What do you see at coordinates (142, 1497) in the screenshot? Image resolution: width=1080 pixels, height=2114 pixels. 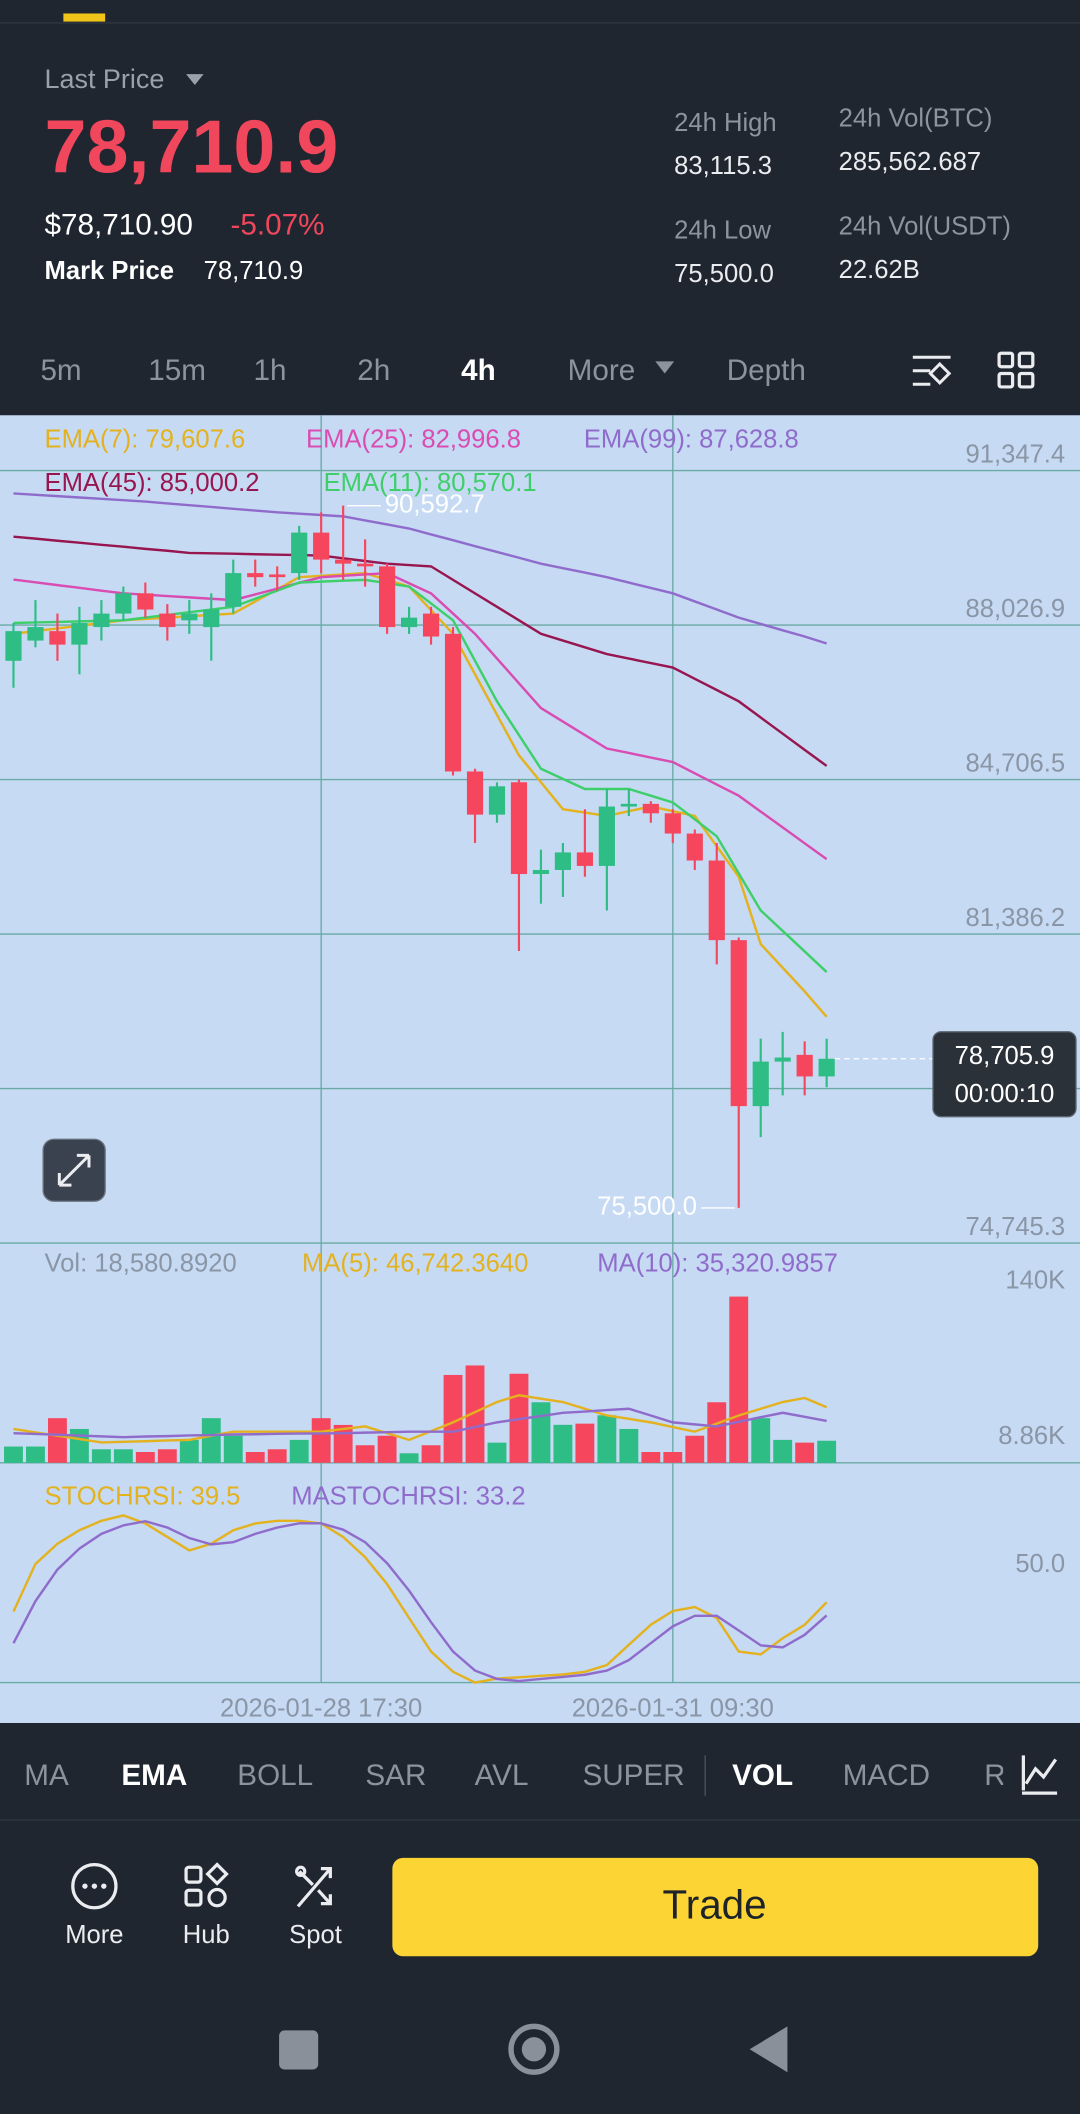 I see `legend-entry: STOCHRSI: 39.5` at bounding box center [142, 1497].